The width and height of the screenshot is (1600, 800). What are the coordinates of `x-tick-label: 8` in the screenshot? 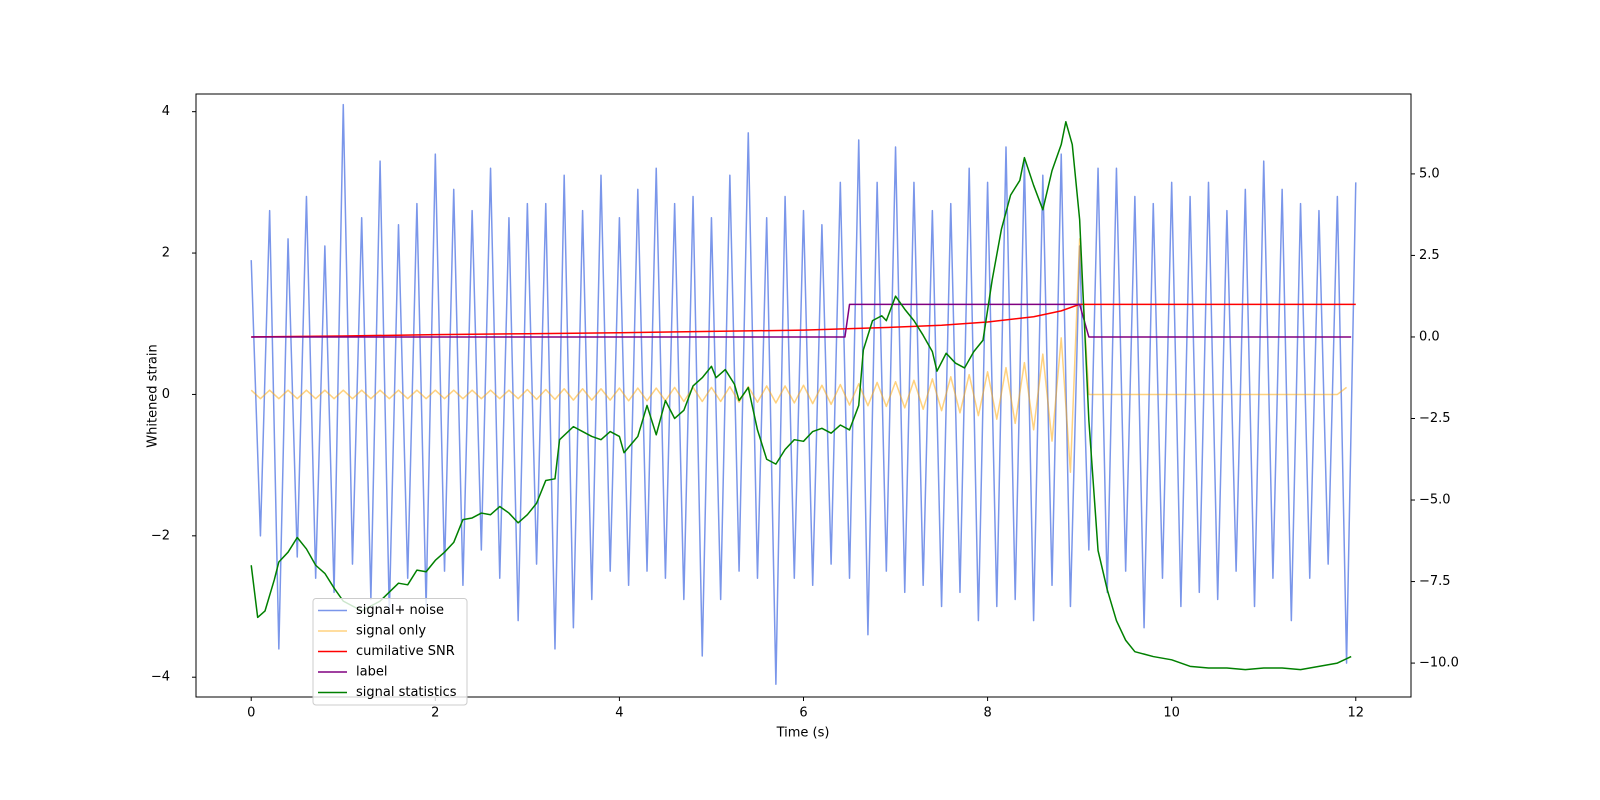 It's located at (987, 713).